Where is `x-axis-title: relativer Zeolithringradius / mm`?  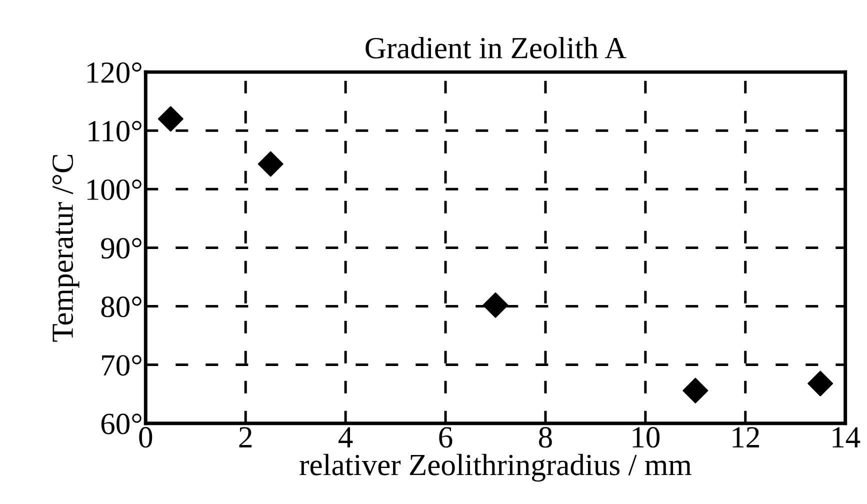
x-axis-title: relativer Zeolithringradius / mm is located at coordinates (496, 468).